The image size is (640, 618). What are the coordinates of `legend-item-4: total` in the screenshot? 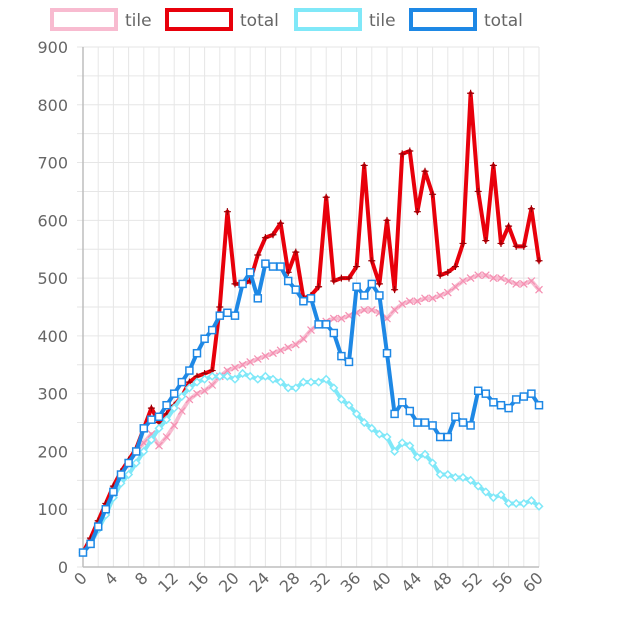 It's located at (466, 19).